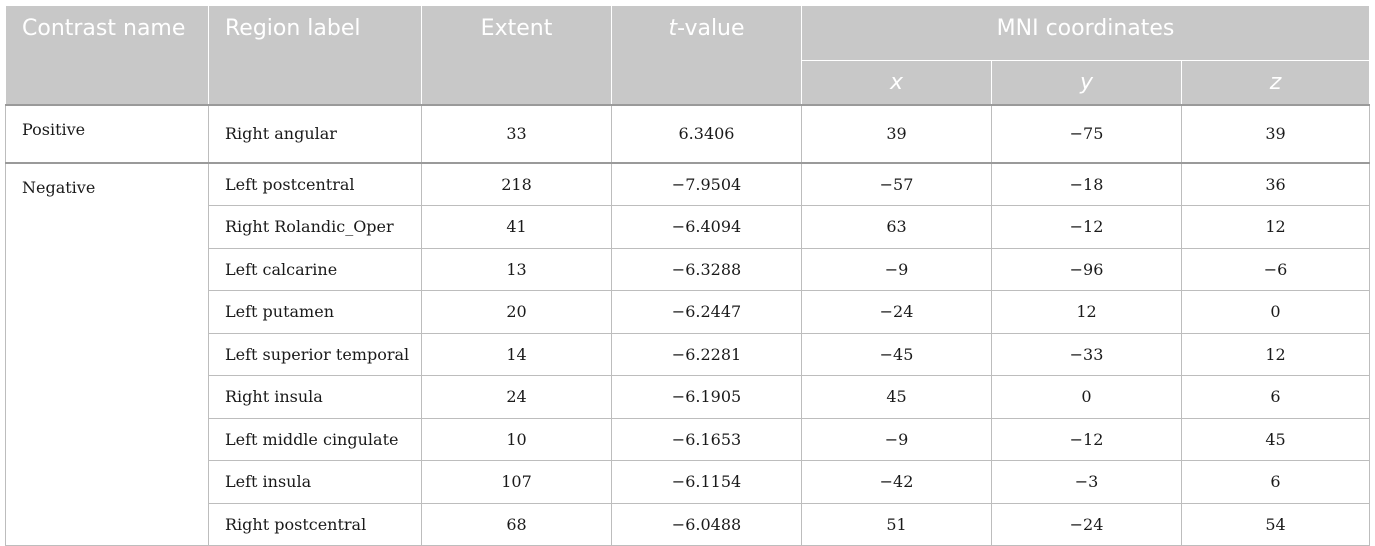 The height and width of the screenshot is (546, 1375). I want to click on cell-region-label: Left calcarine, so click(315, 269).